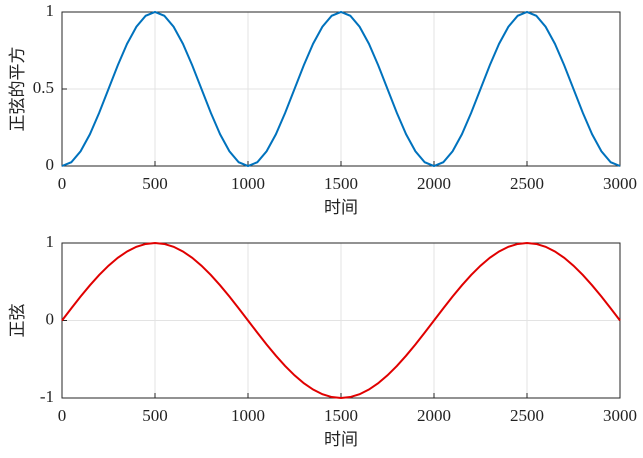 The width and height of the screenshot is (643, 458). I want to click on y-axis-label: 正弦的平方, so click(18, 89).